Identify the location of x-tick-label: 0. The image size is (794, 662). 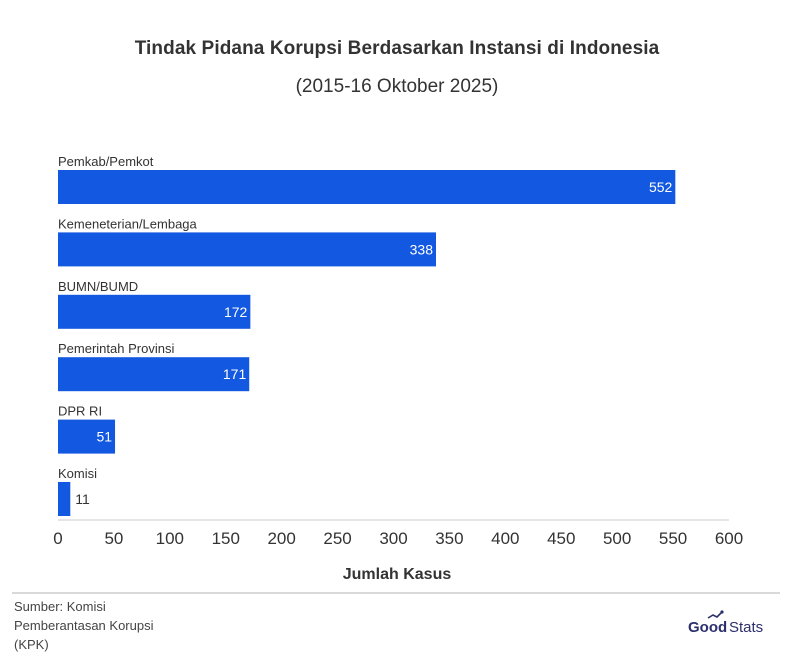
(57, 538).